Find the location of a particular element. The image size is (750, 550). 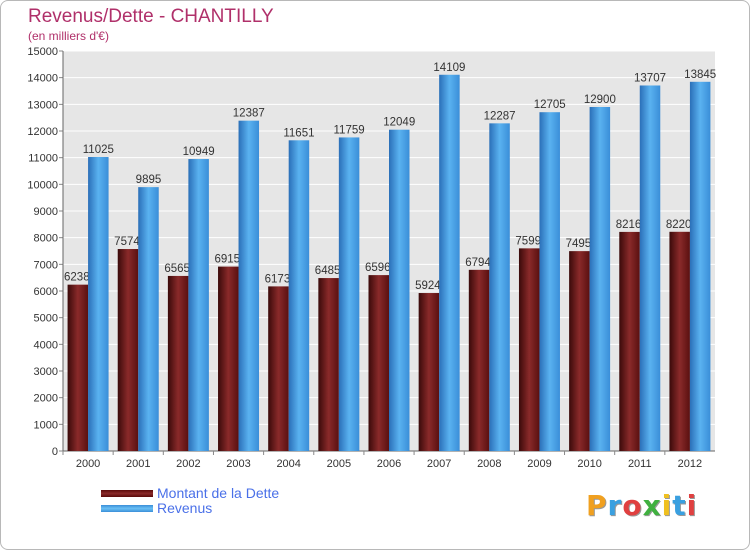

data-label-revenus: 12705 is located at coordinates (550, 105).